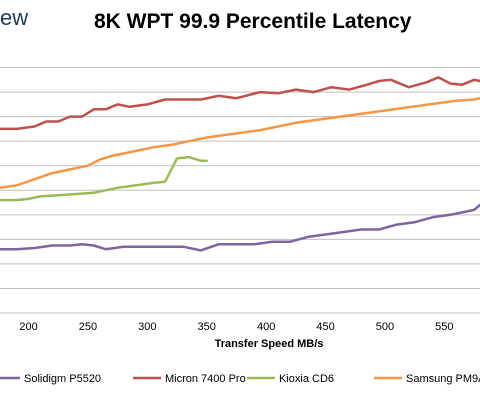  What do you see at coordinates (147, 327) in the screenshot?
I see `x-tick-label: 300` at bounding box center [147, 327].